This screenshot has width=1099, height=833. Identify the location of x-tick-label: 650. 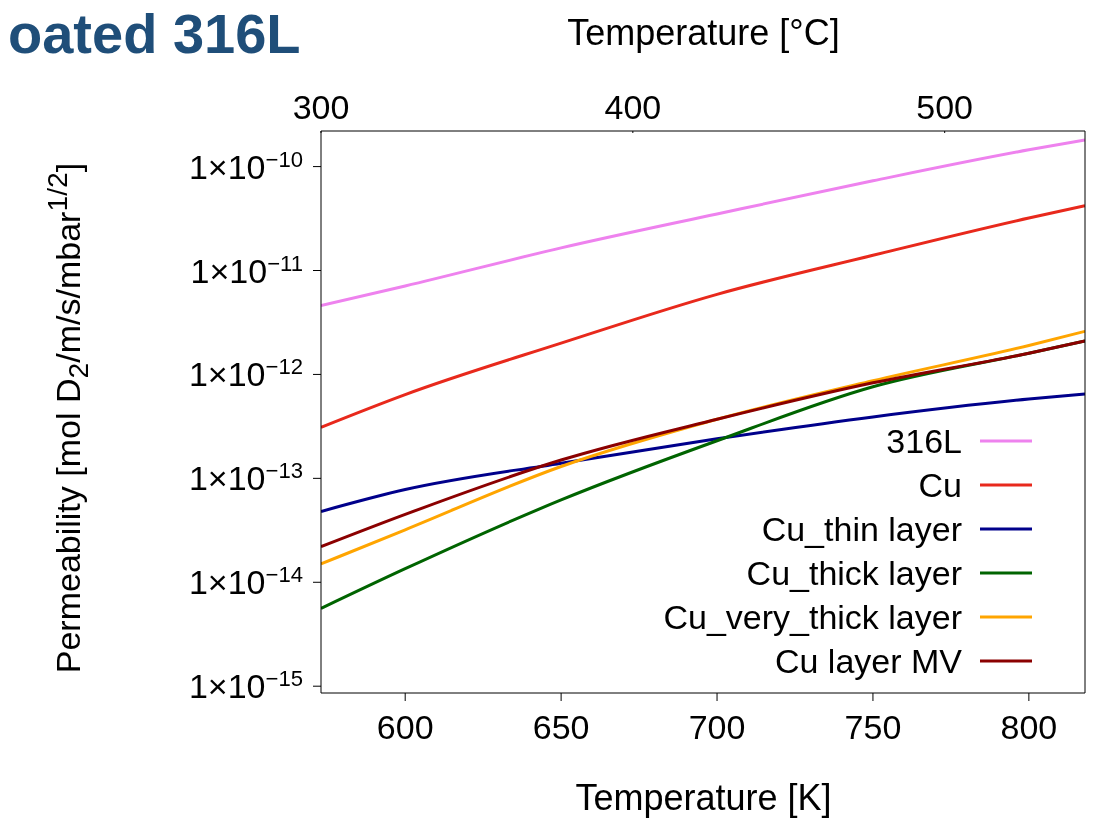
(561, 727).